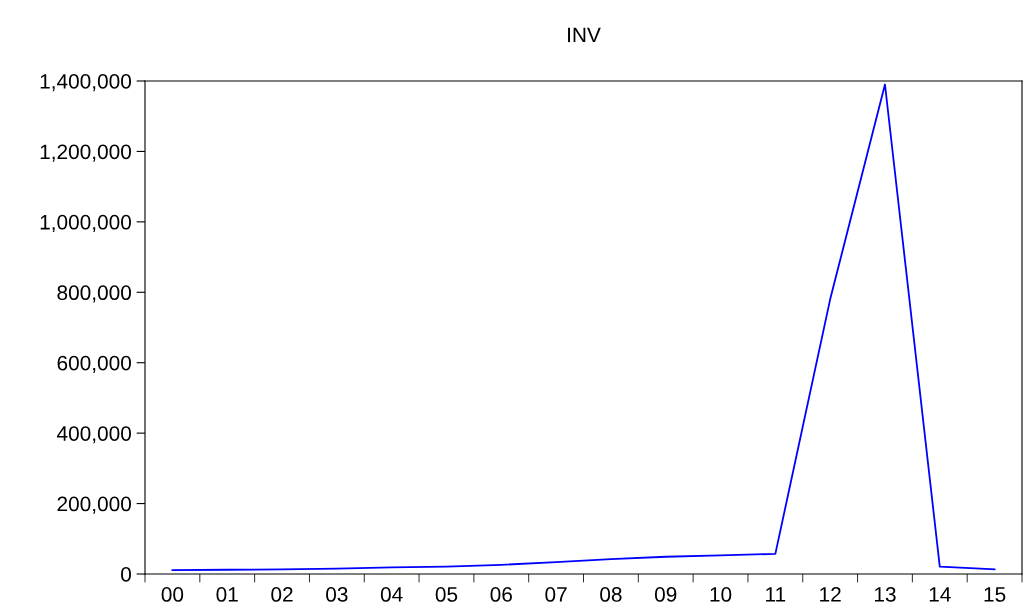  Describe the element at coordinates (830, 594) in the screenshot. I see `x-tick-label: 12` at that location.